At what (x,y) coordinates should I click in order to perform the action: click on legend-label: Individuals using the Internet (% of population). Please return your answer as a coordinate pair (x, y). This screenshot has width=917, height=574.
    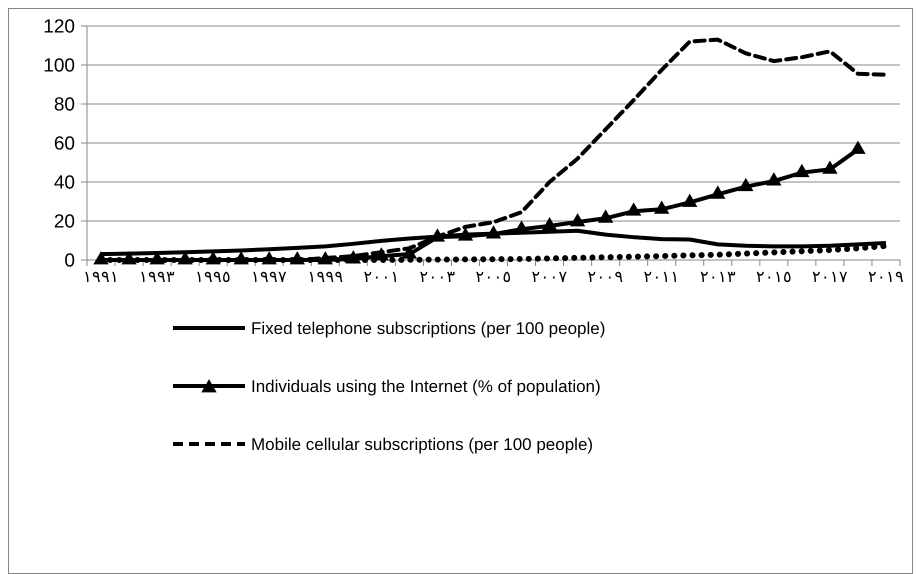
    Looking at the image, I should click on (426, 386).